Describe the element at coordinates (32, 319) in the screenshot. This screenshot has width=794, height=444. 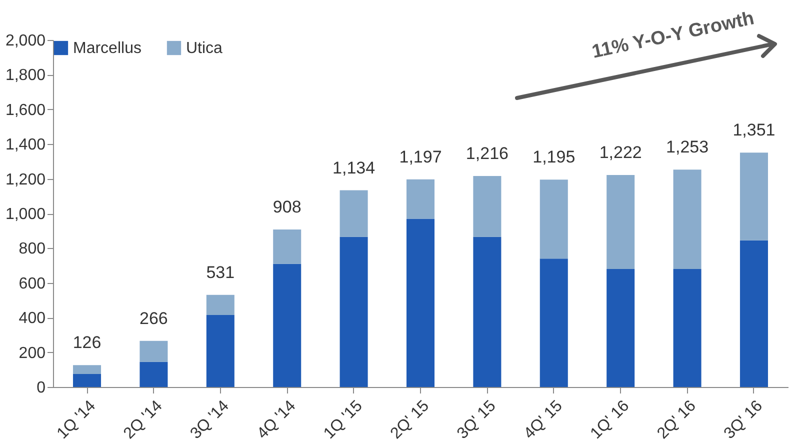
I see `y-tick-label: 400` at that location.